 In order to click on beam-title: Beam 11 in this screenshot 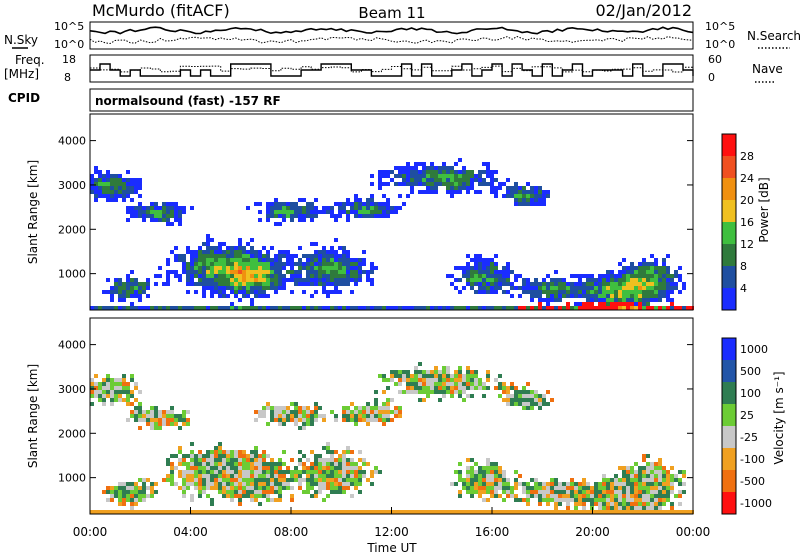, I will do `click(391, 13)`.